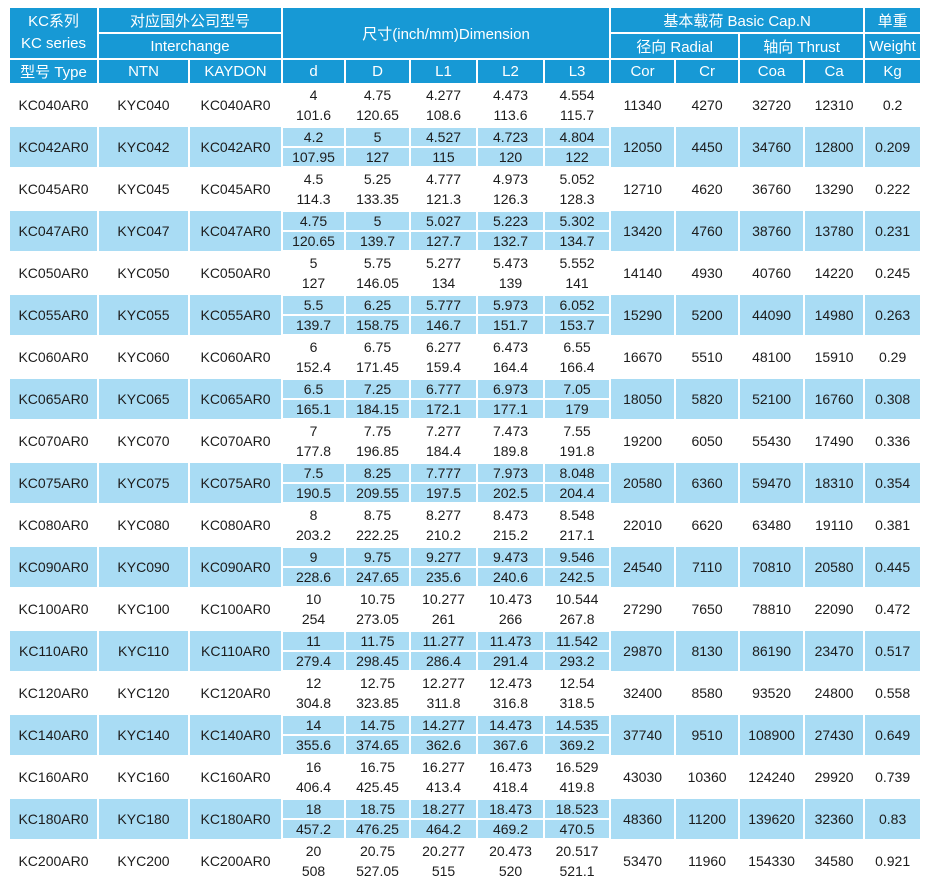 The image size is (930, 883). Describe the element at coordinates (444, 367) in the screenshot. I see `L1-mm-value: 159.4` at that location.